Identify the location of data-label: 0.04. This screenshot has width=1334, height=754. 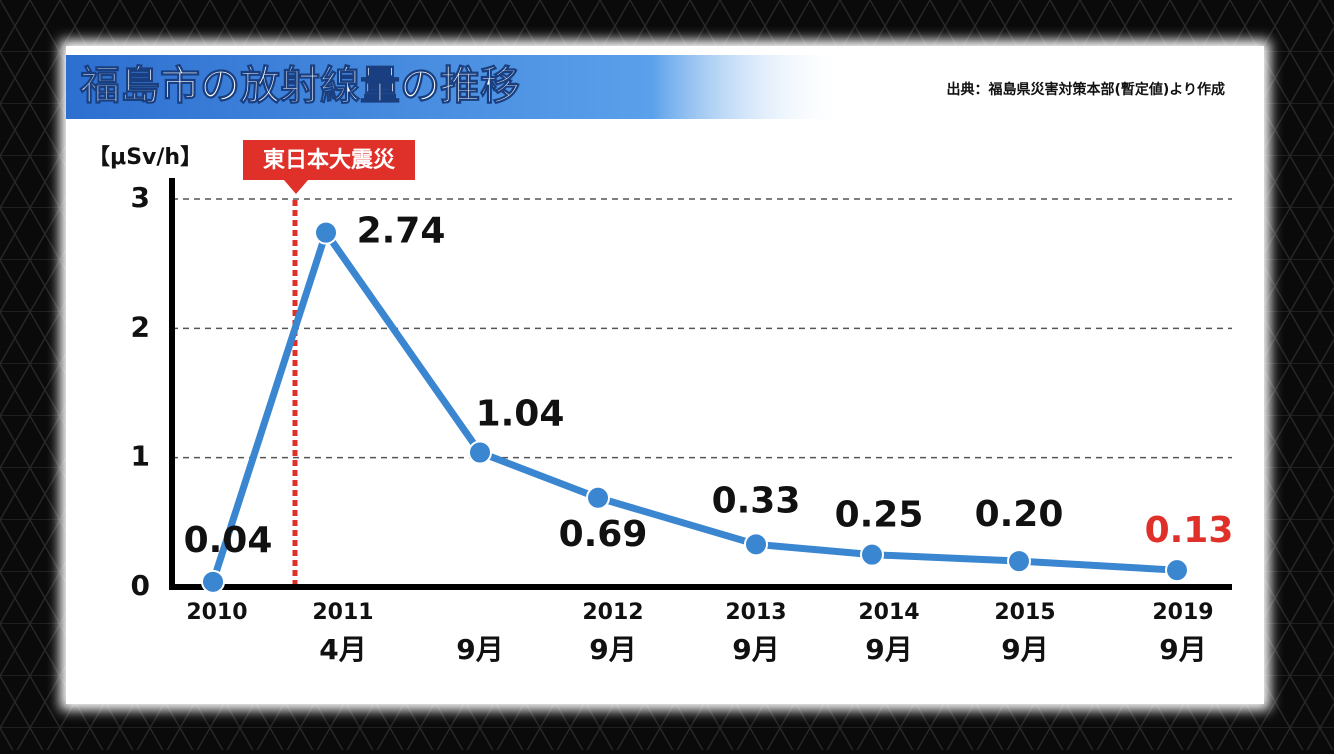
(228, 540).